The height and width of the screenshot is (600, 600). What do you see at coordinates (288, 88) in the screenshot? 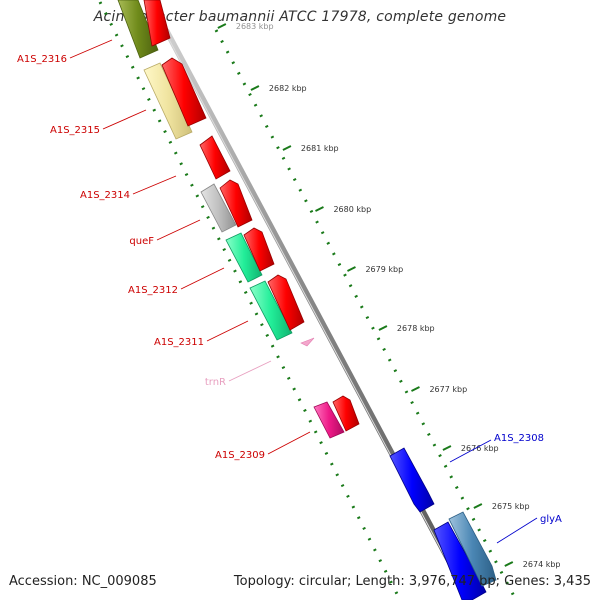
I see `tick-label: 2682 kbp` at bounding box center [288, 88].